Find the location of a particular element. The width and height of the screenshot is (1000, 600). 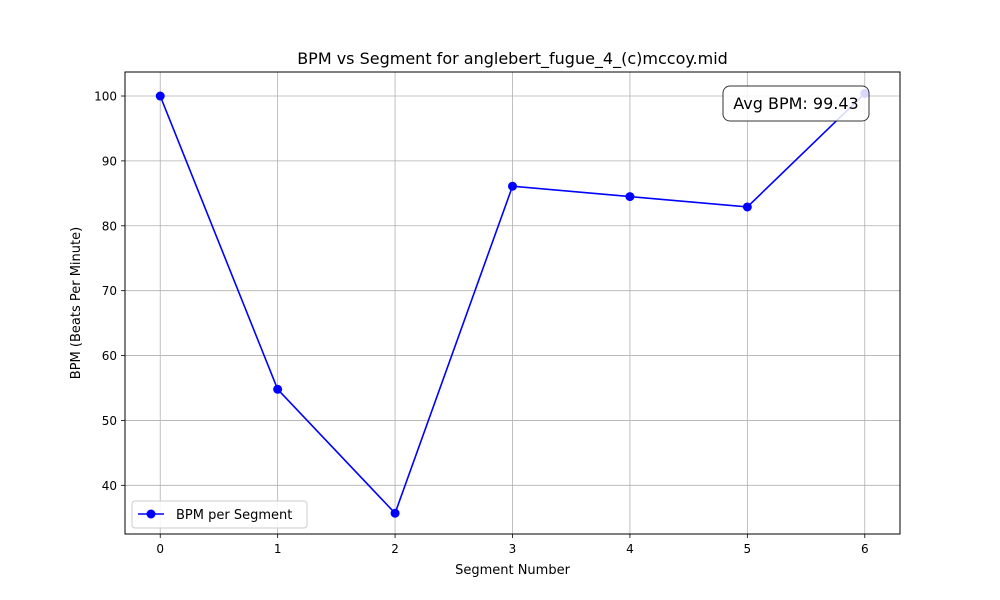

y-tick-label: 70 is located at coordinates (109, 291).